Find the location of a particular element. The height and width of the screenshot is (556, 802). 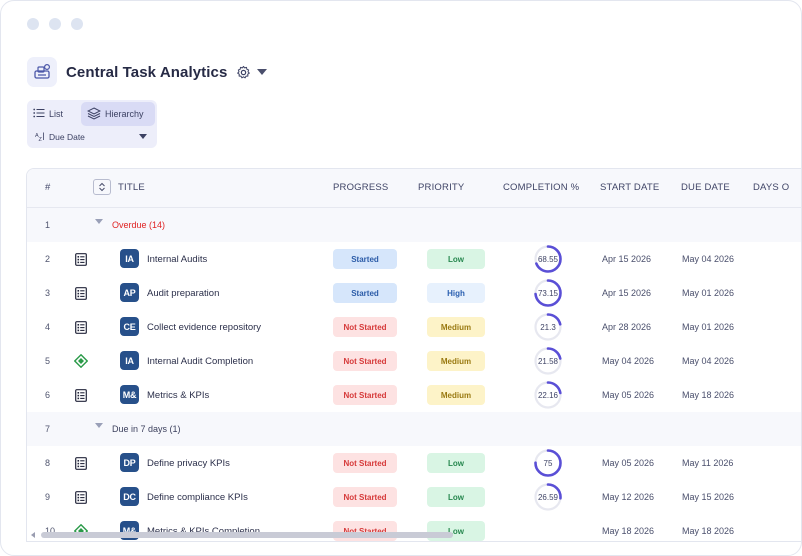

column-header-days-overdue: DAYS O is located at coordinates (771, 187).